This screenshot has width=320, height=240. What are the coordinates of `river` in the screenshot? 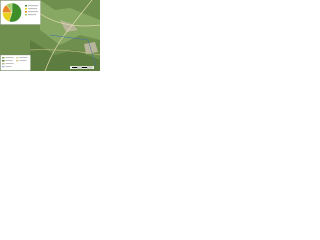 It's located at (73, 50).